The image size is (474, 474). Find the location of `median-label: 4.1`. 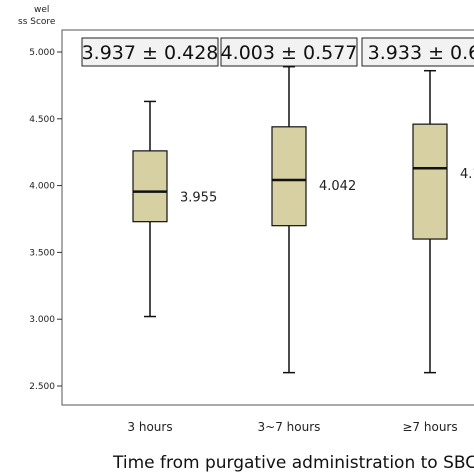

median-label: 4.1 is located at coordinates (467, 174).